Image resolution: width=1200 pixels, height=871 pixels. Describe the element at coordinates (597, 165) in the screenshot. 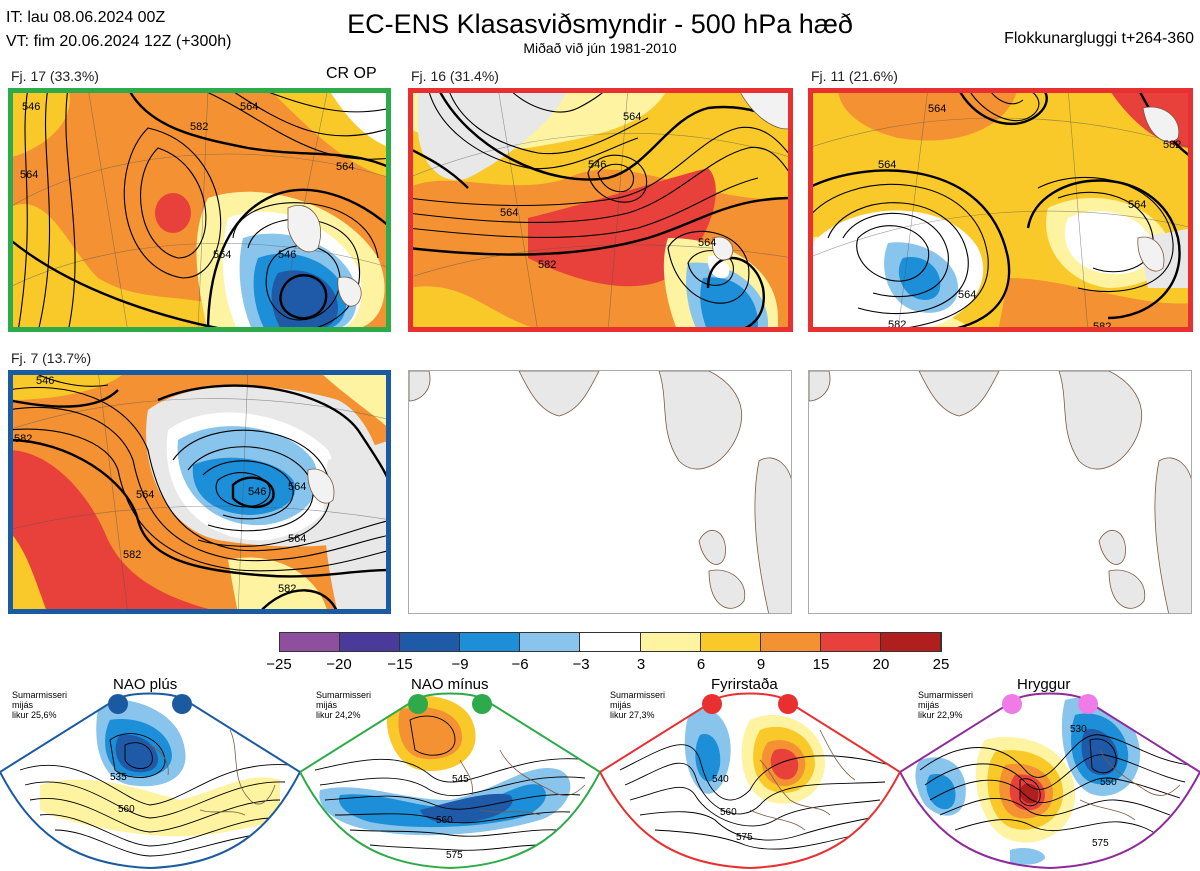

I see `cluster-2-contour-label: 546` at that location.